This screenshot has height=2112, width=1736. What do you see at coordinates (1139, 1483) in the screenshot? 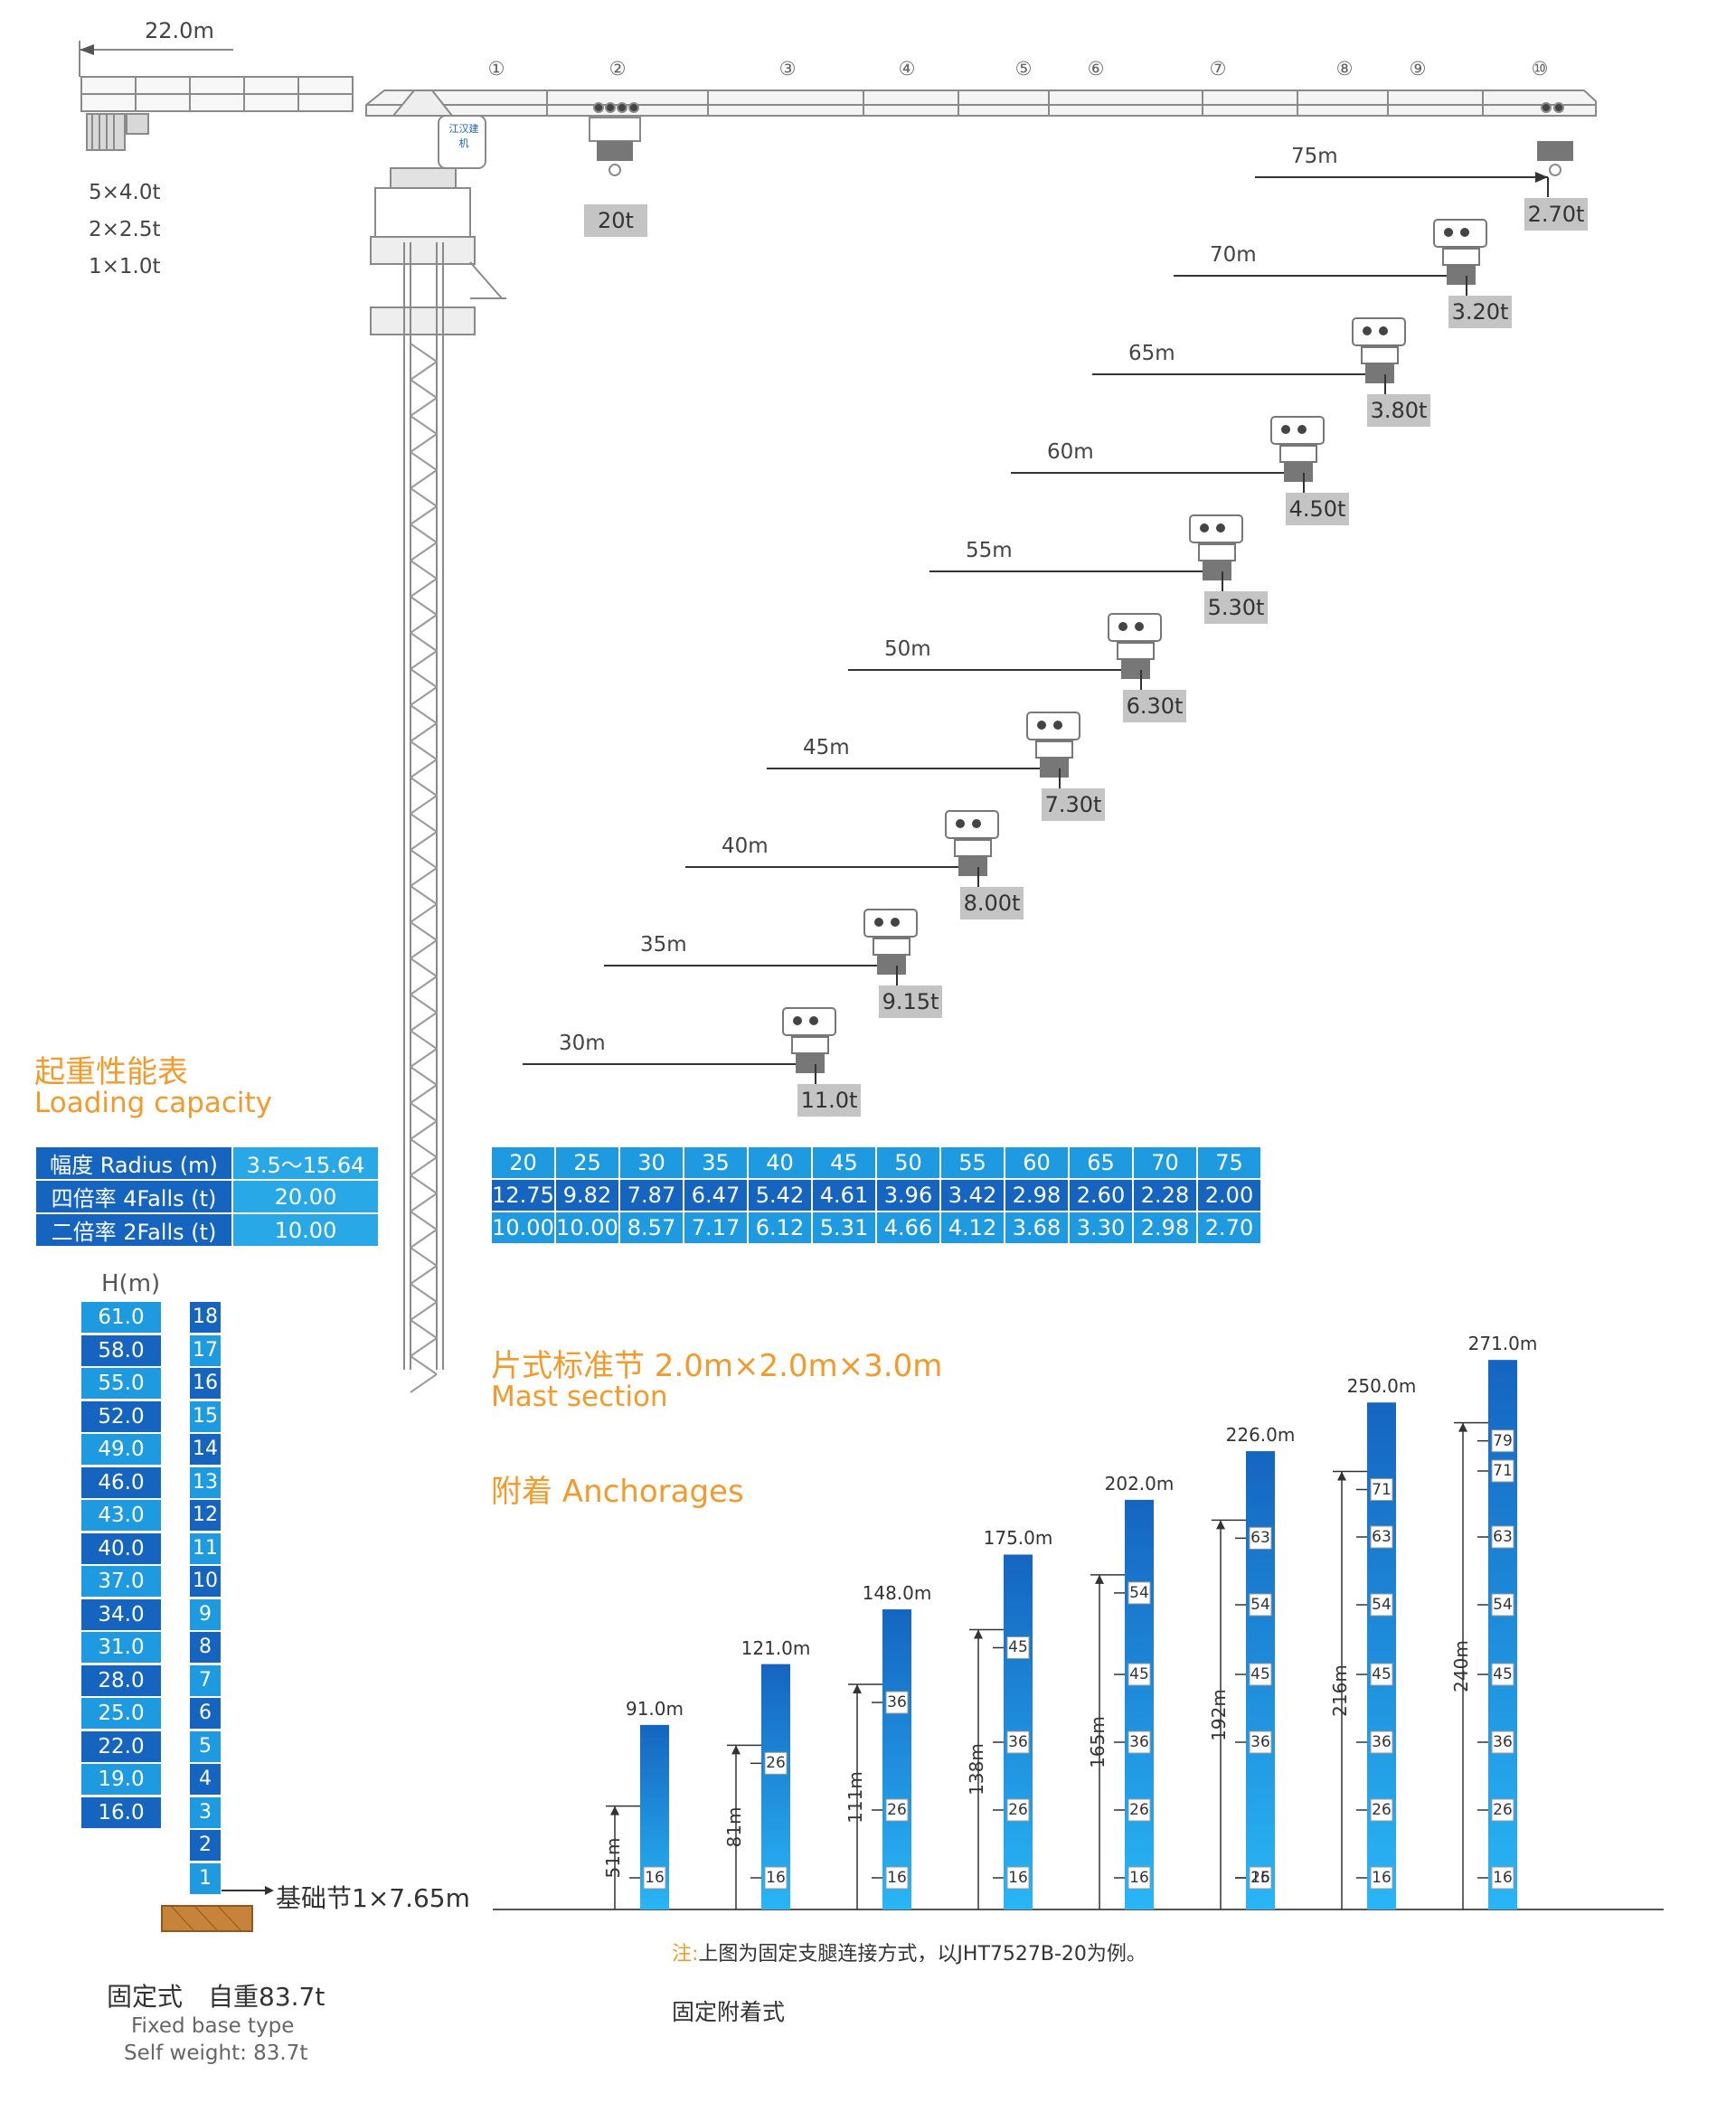
I see `tower-height-label: 202.0m` at bounding box center [1139, 1483].